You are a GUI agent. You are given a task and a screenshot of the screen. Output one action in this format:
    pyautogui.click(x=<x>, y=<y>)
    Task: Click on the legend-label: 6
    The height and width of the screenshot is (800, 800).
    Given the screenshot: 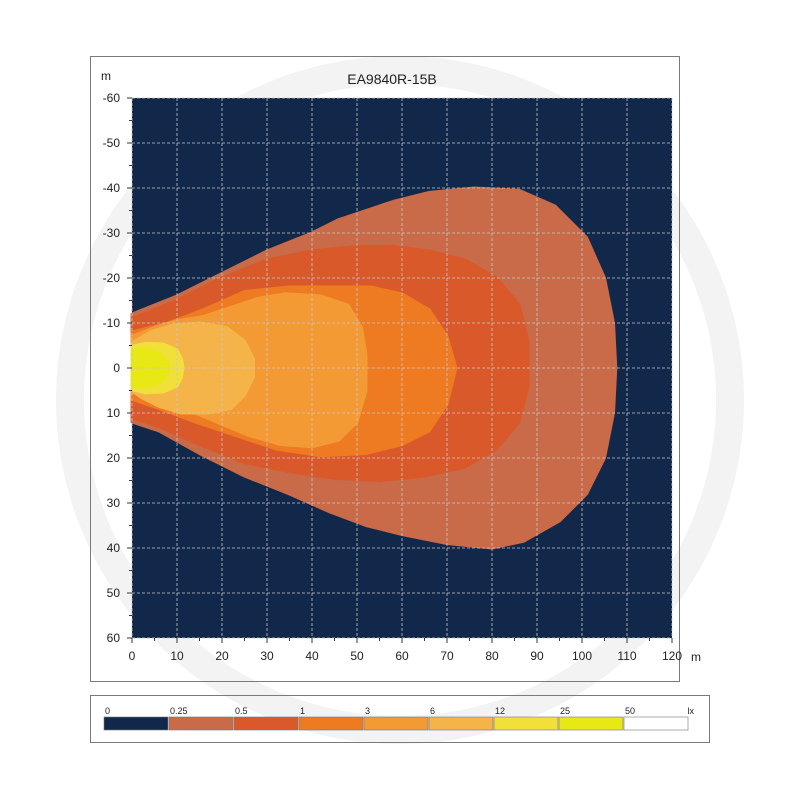 What is the action you would take?
    pyautogui.click(x=432, y=711)
    